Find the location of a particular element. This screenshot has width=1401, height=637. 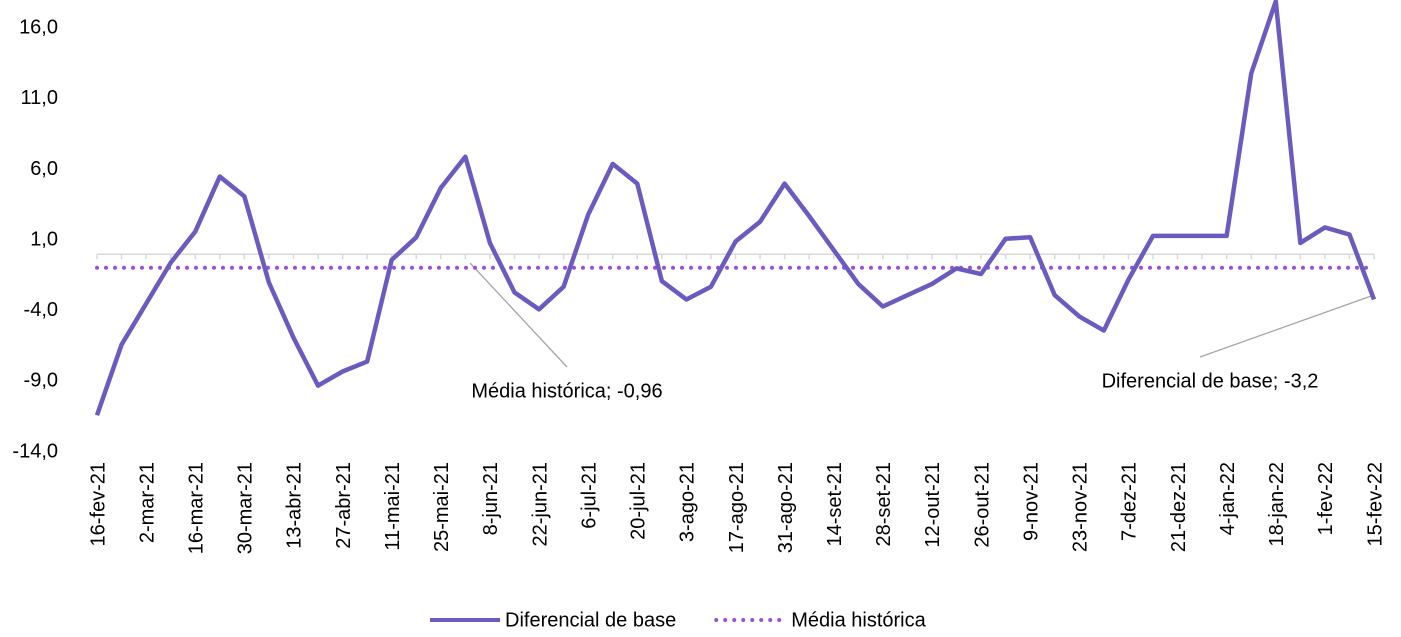

y-tick-label: 11,0 is located at coordinates (39, 98).